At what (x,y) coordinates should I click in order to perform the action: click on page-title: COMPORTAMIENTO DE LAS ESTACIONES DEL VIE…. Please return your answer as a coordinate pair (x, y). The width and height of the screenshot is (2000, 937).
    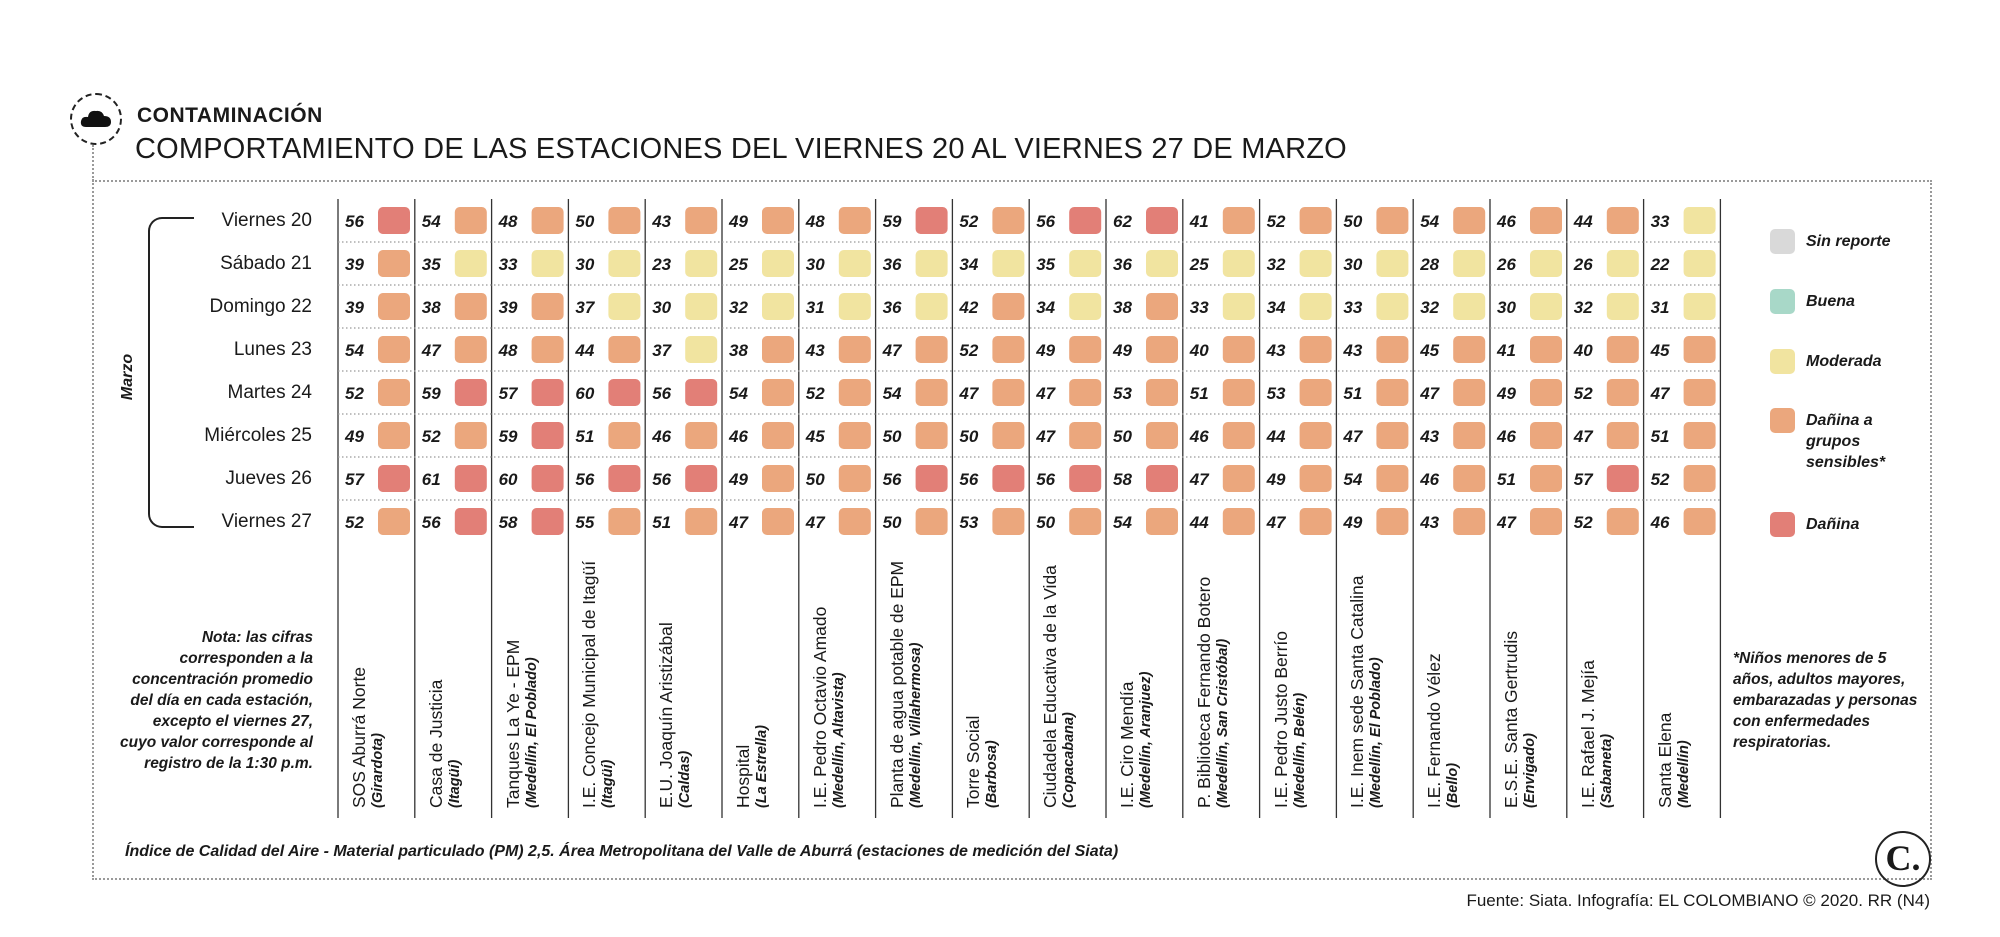
    Looking at the image, I should click on (741, 149).